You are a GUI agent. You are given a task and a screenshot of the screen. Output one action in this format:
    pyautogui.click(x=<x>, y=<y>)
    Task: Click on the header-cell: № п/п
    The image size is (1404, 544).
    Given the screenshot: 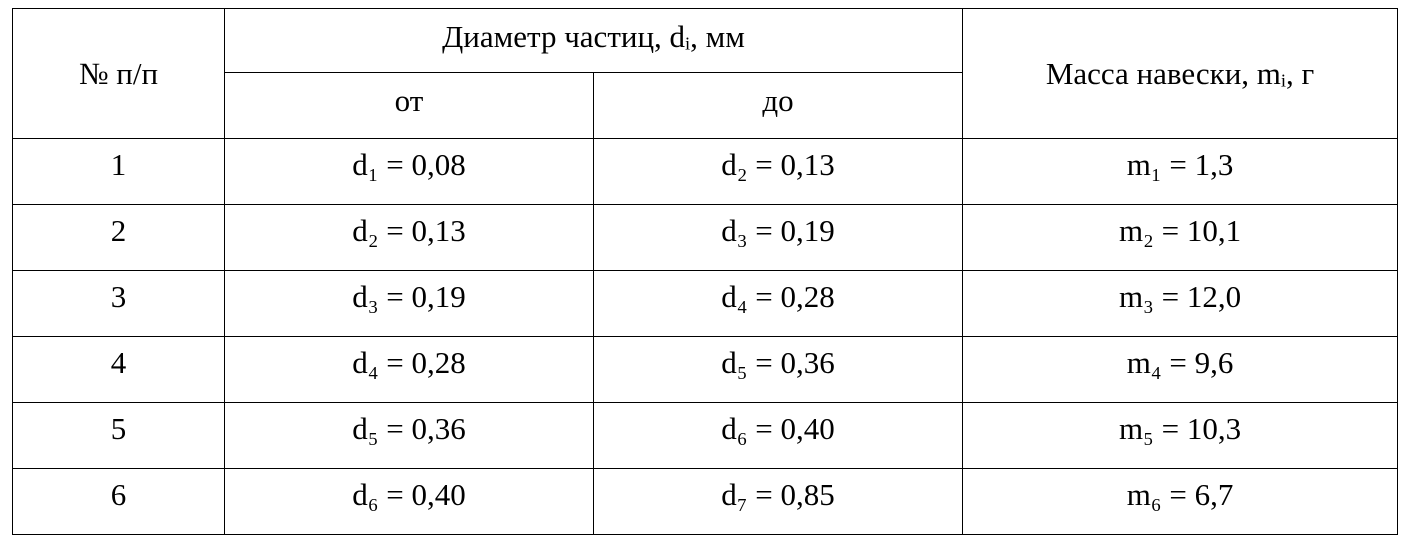 What is the action you would take?
    pyautogui.click(x=118, y=73)
    